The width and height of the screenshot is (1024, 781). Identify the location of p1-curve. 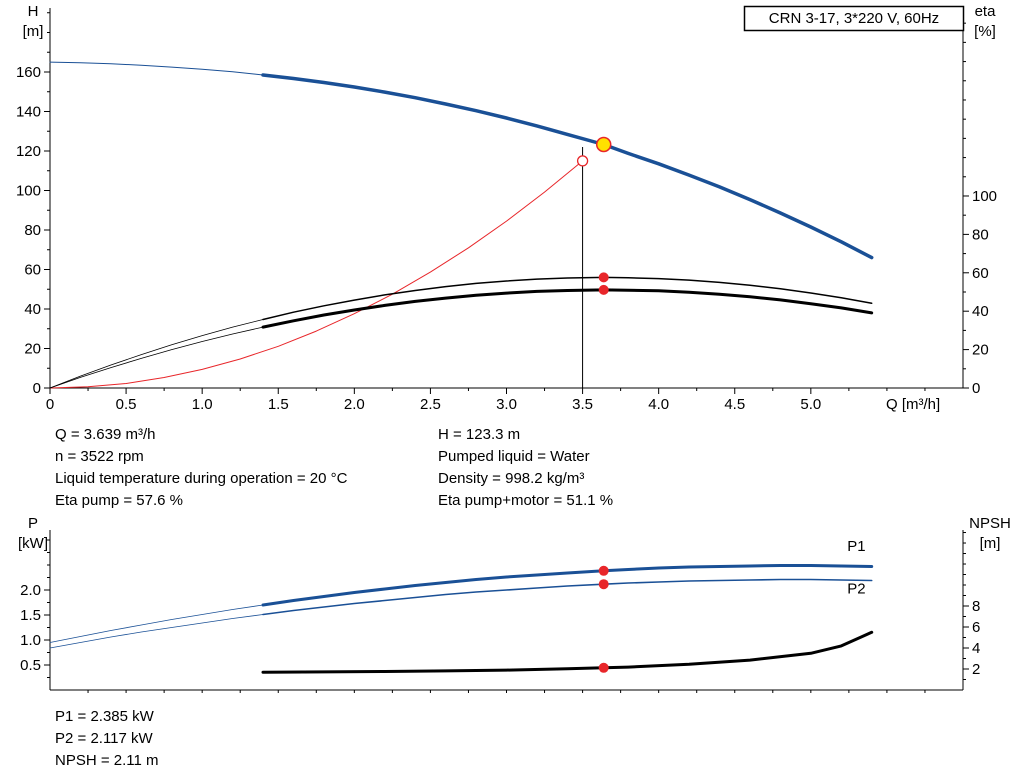
(567, 585).